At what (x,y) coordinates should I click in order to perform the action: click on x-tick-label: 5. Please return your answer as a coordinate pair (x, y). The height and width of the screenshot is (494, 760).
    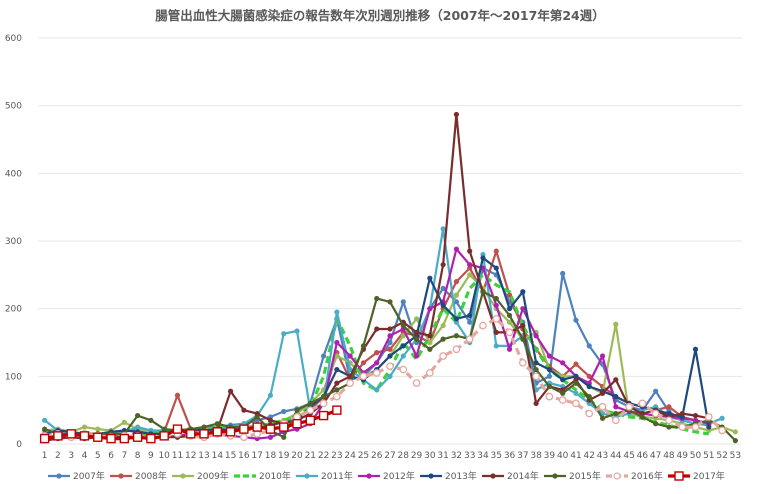
    Looking at the image, I should click on (98, 456).